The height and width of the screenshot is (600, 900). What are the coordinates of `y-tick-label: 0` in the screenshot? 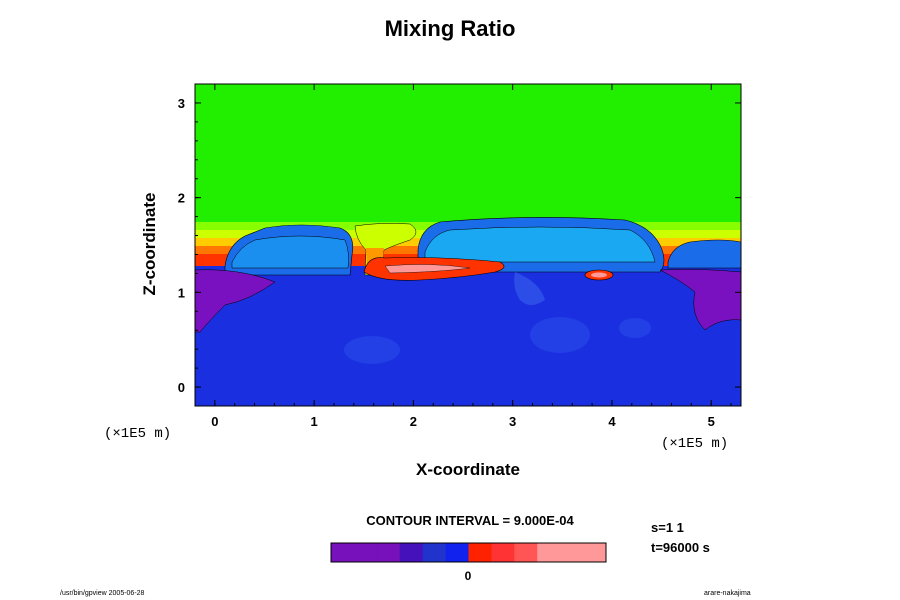 It's located at (181, 387).